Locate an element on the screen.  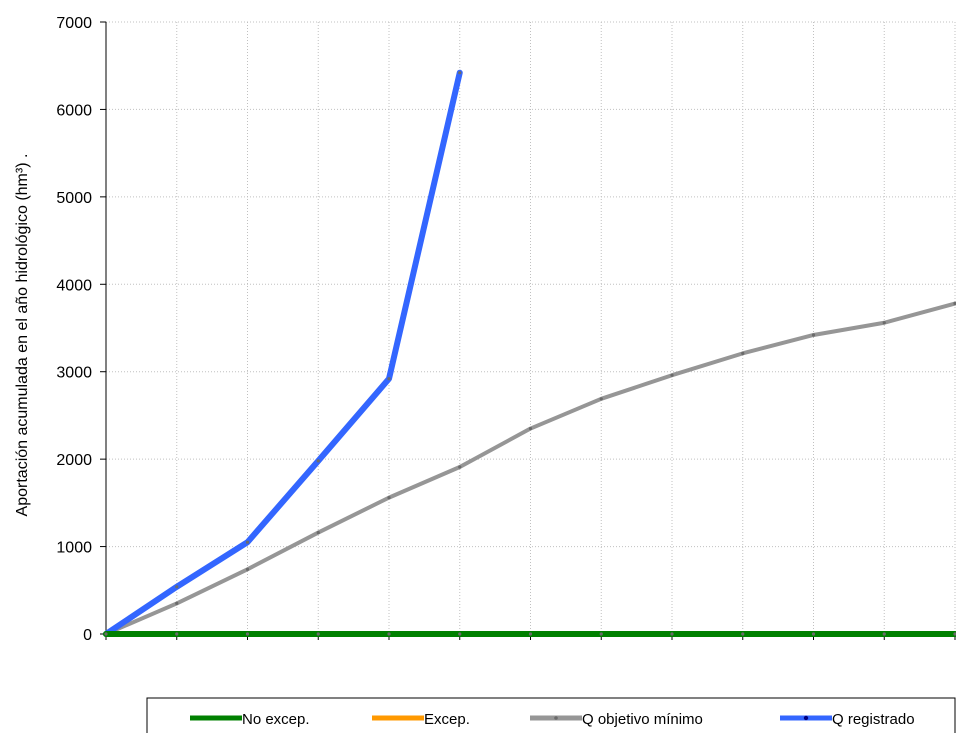
y-tick-label: 1000 is located at coordinates (74, 548).